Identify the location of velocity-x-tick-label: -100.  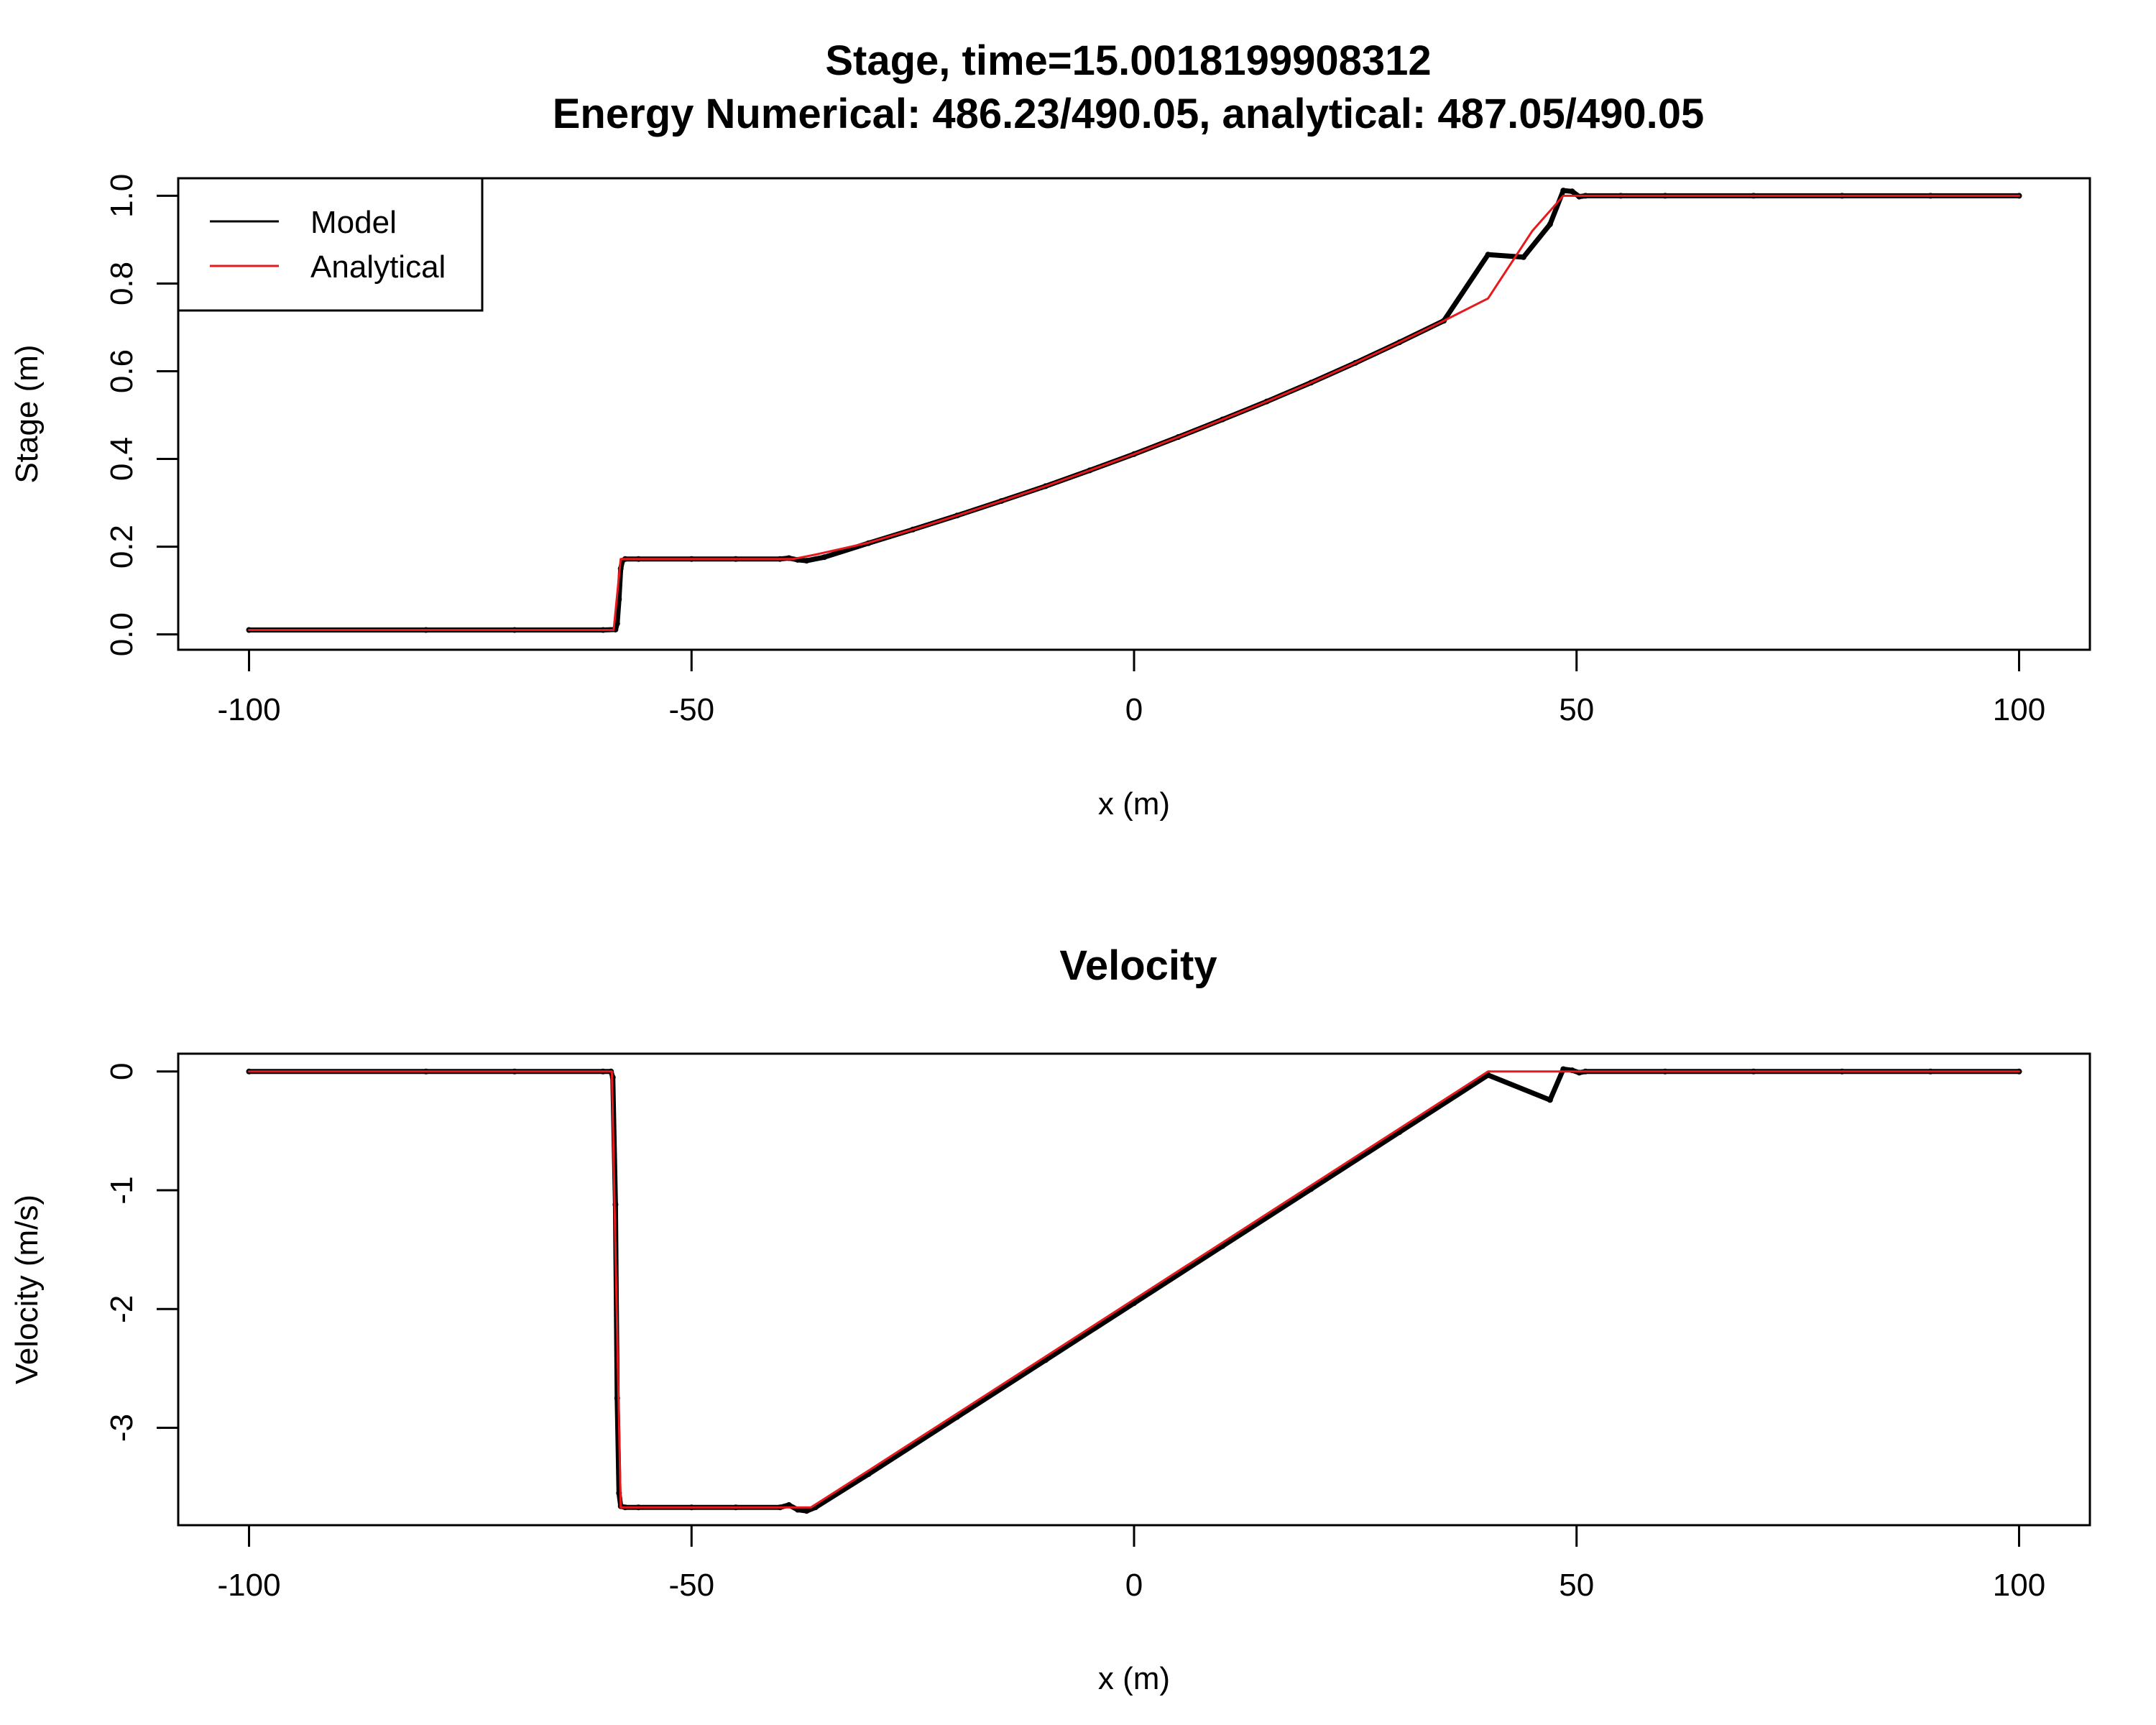
(248, 1585).